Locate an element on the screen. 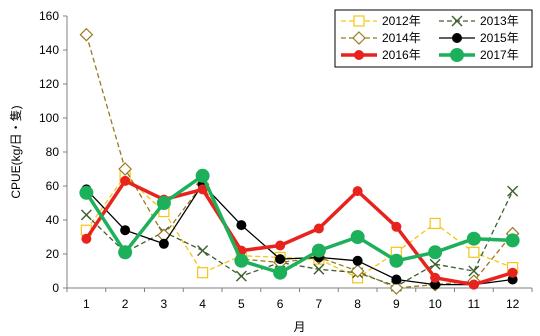 This screenshot has height=336, width=540. legend-item: 2013年 is located at coordinates (479, 21).